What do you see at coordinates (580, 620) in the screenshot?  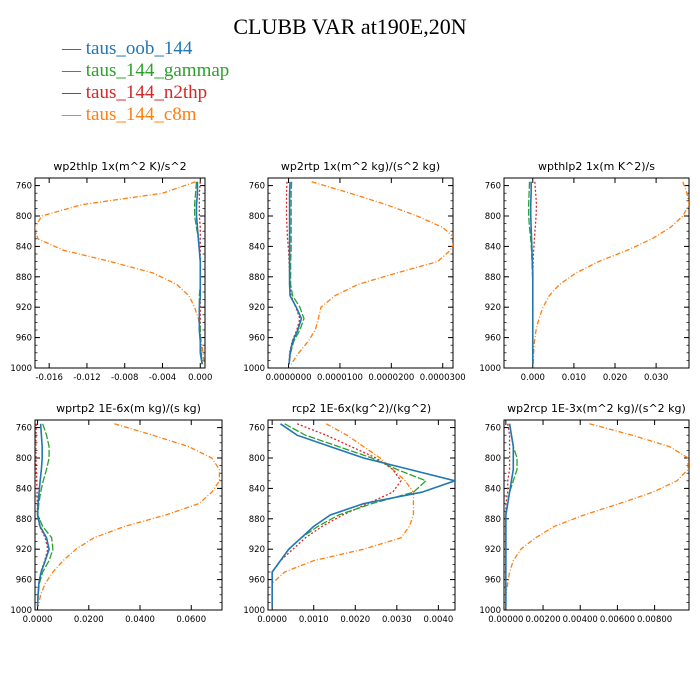 I see `x-tick-label: 0.00400` at bounding box center [580, 620].